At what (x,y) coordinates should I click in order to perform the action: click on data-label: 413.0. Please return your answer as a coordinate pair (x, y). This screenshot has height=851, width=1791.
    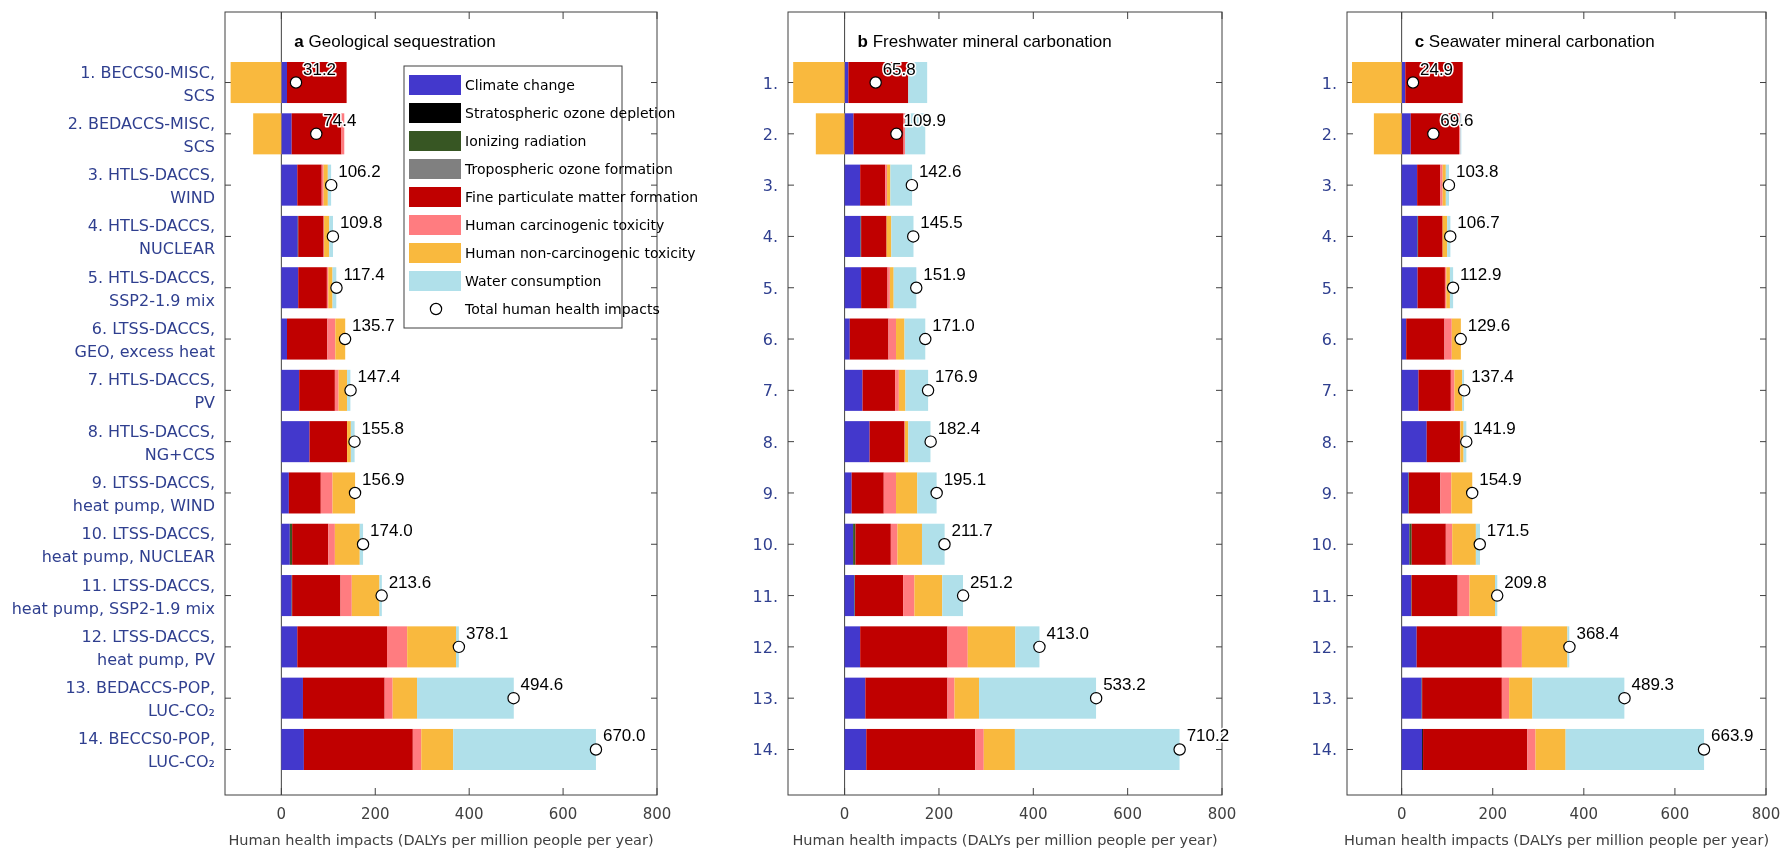
    Looking at the image, I should click on (1067, 633).